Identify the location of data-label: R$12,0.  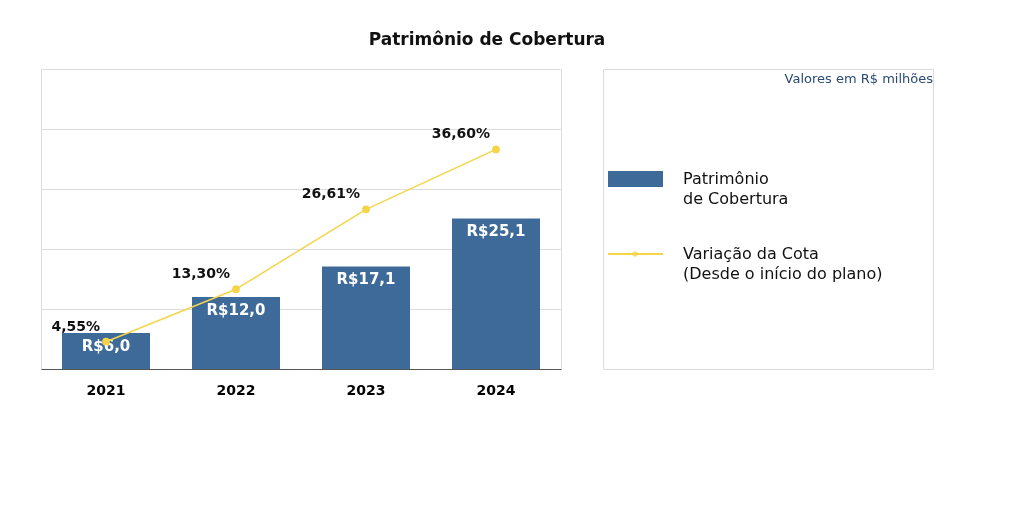
(236, 310).